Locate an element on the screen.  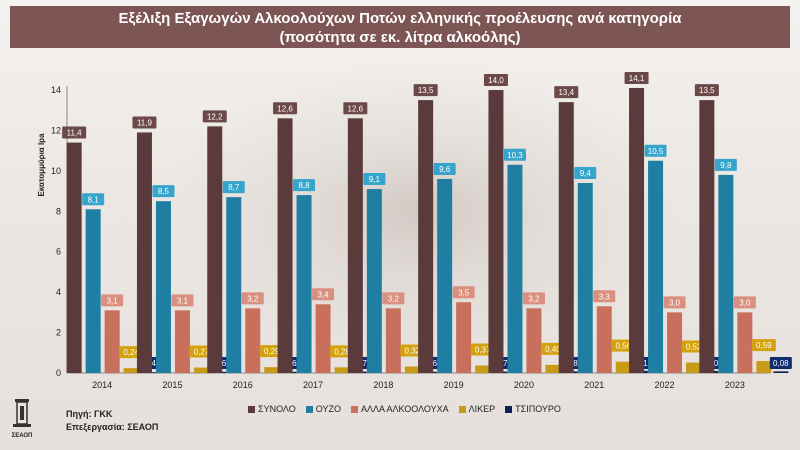
source-block: Πηγή: ΓΚΚ Επεξεργασία: ΣΕΑΟΠ is located at coordinates (112, 421).